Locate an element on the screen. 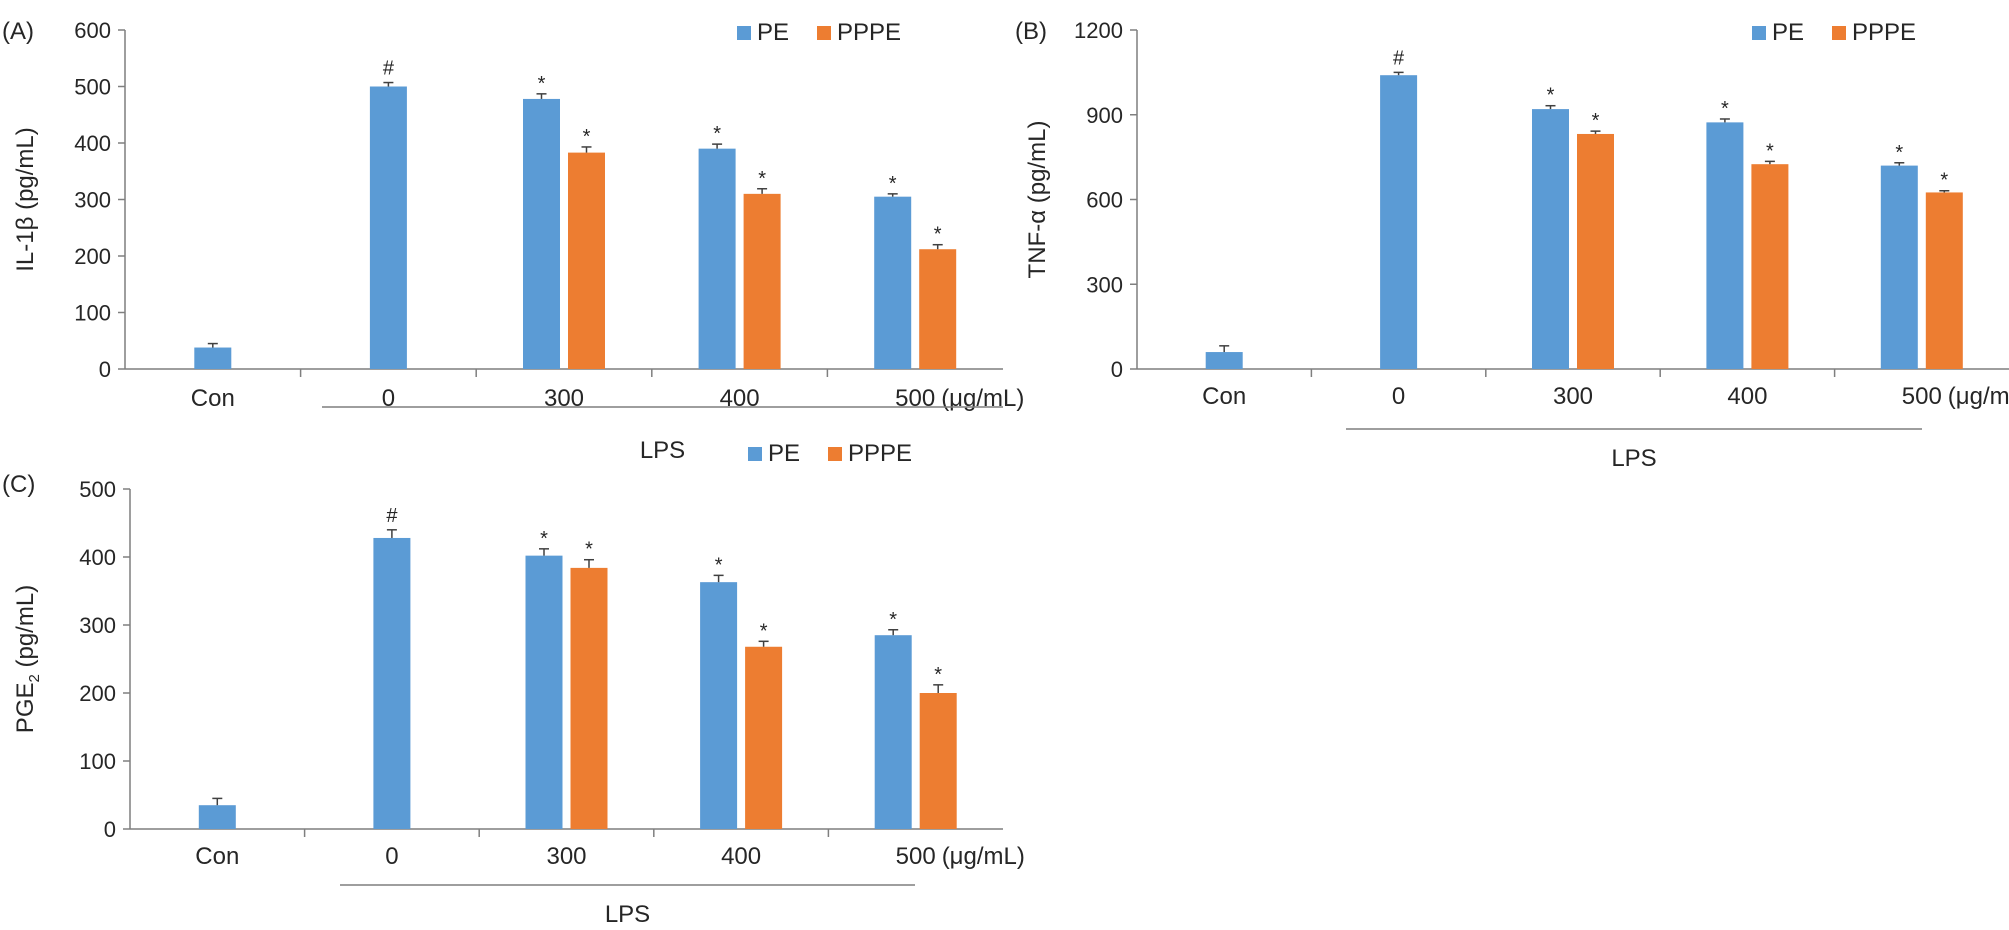  y-axis-label-text: PGE is located at coordinates (25, 708).